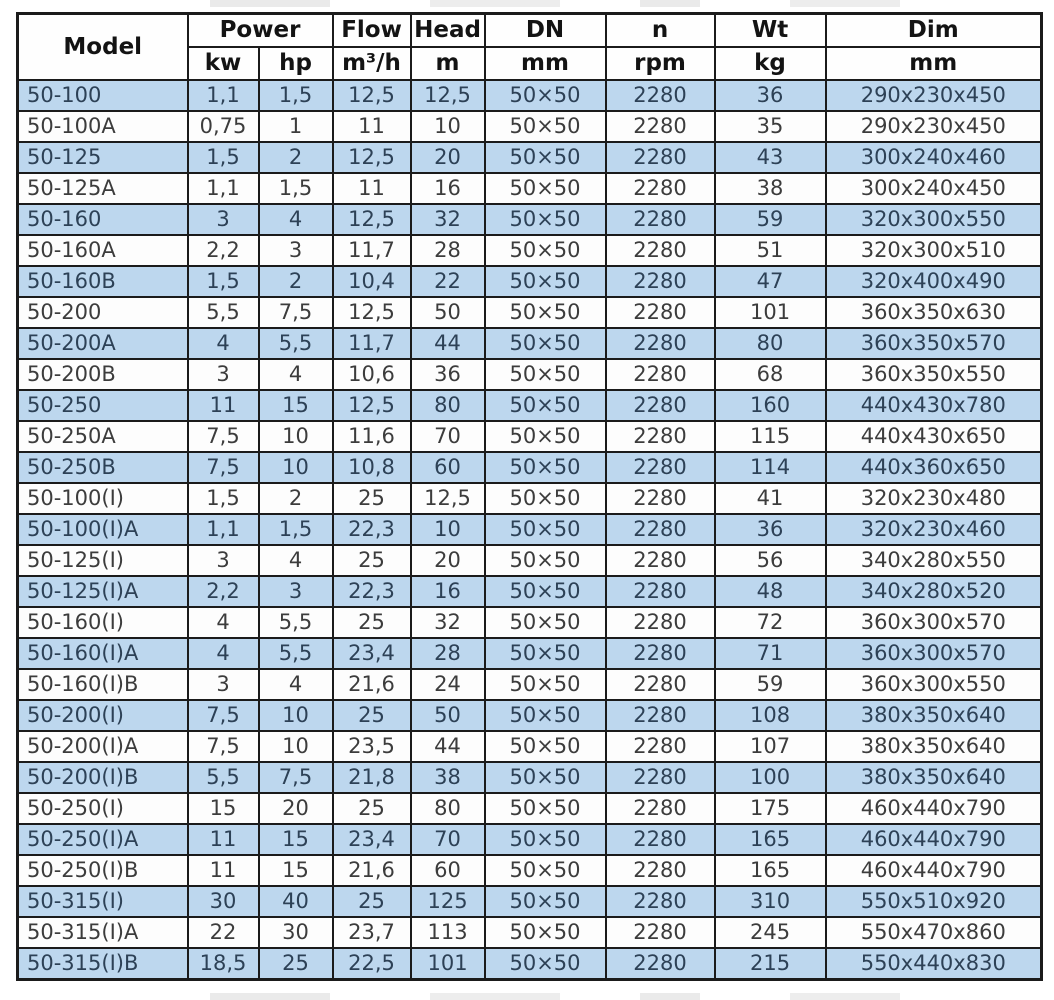 The image size is (1054, 1000). Describe the element at coordinates (447, 219) in the screenshot. I see `cell-head: 32` at that location.